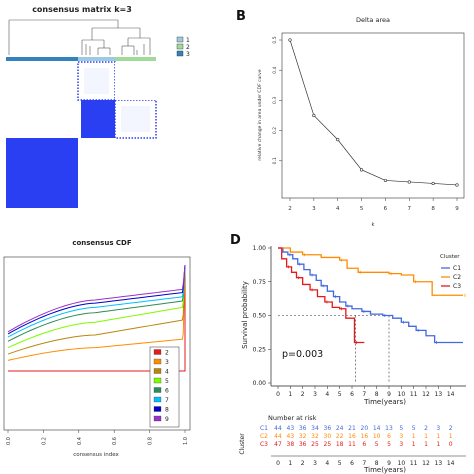  What do you see at coordinates (352, 394) in the screenshot?
I see `panel-d-x-tick-label: 6` at bounding box center [352, 394].